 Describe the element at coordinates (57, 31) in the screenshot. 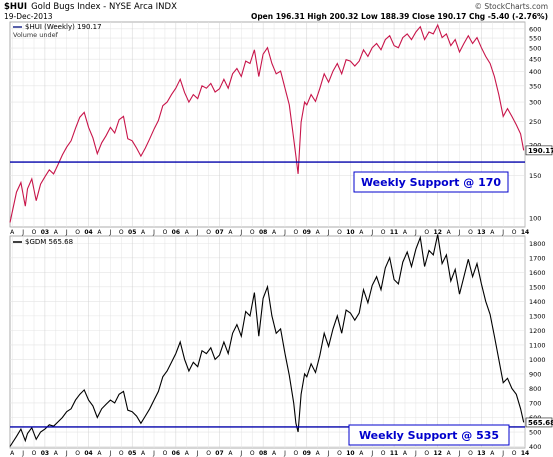

I see `hui-legend: $HUI (Weekly) 190.17 Volume undef` at that location.